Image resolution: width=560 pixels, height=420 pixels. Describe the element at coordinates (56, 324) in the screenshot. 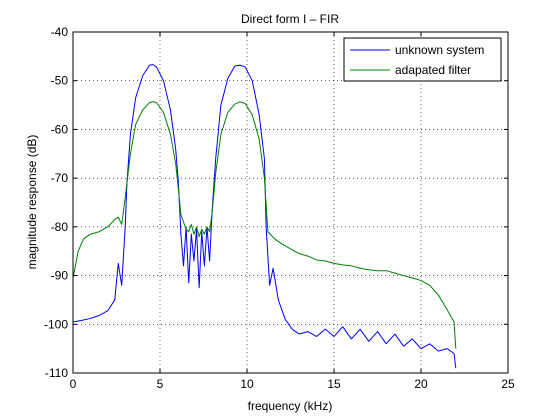

I see `y-tick-label: -100` at that location.